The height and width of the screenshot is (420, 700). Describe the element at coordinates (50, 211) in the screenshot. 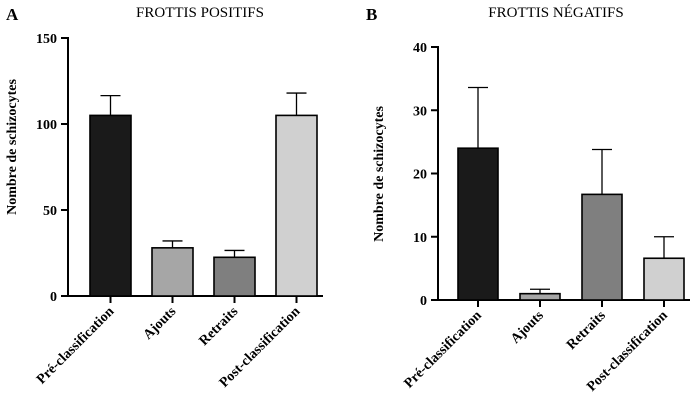

I see `panel-a-y-tick-label: 50` at that location.